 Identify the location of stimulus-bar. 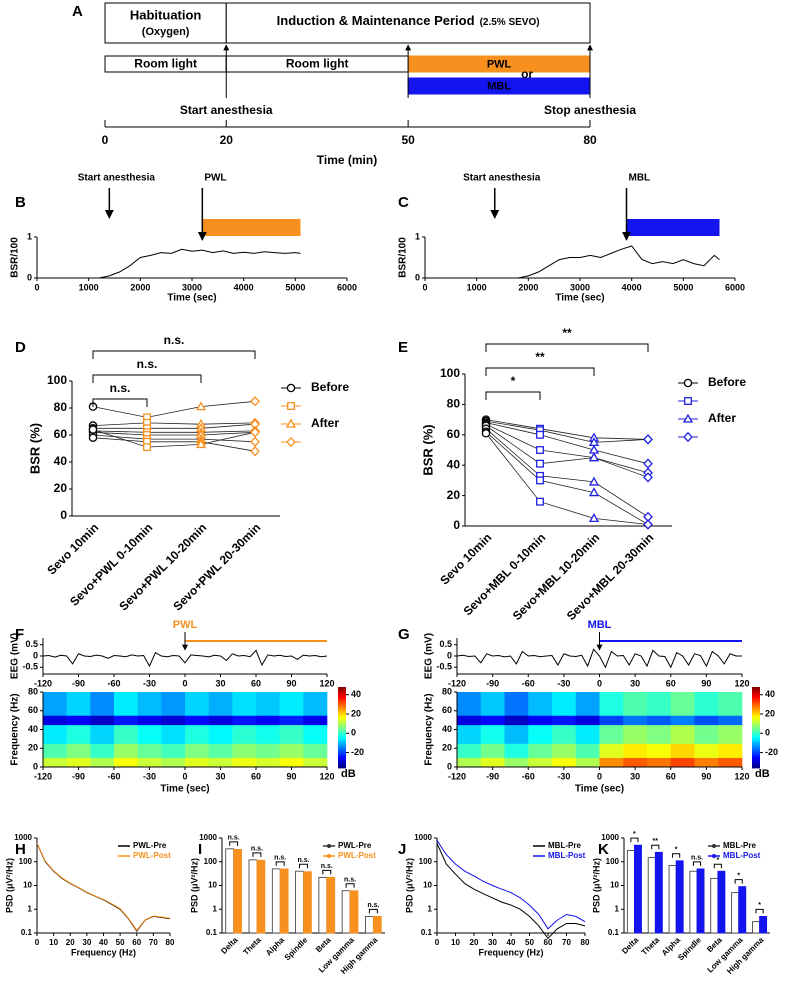
(673, 227).